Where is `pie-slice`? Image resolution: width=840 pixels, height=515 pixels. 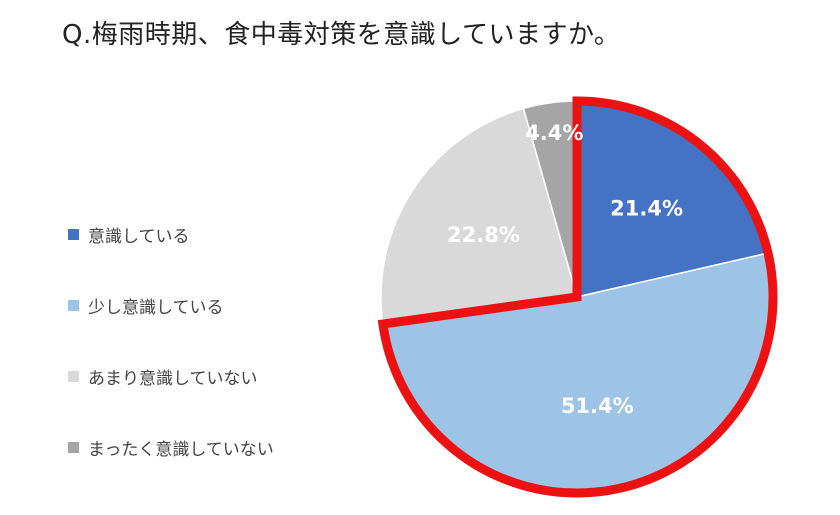
pie-slice is located at coordinates (479, 216).